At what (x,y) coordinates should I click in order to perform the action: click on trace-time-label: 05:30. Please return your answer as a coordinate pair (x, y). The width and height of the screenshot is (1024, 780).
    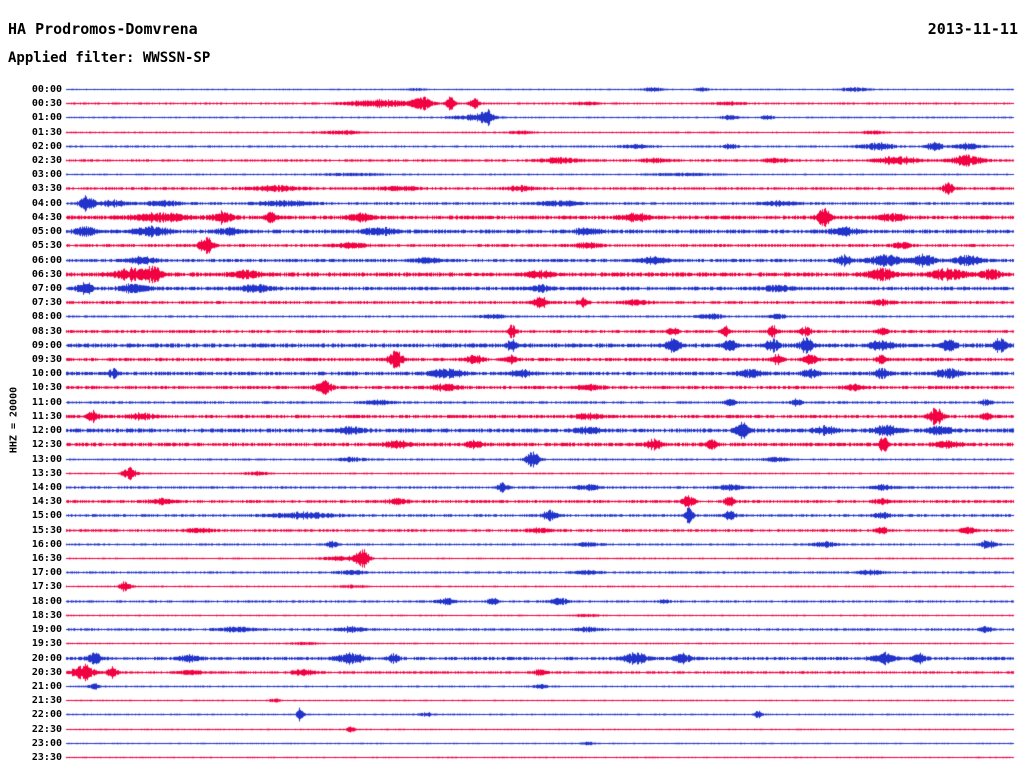
    Looking at the image, I should click on (46, 245).